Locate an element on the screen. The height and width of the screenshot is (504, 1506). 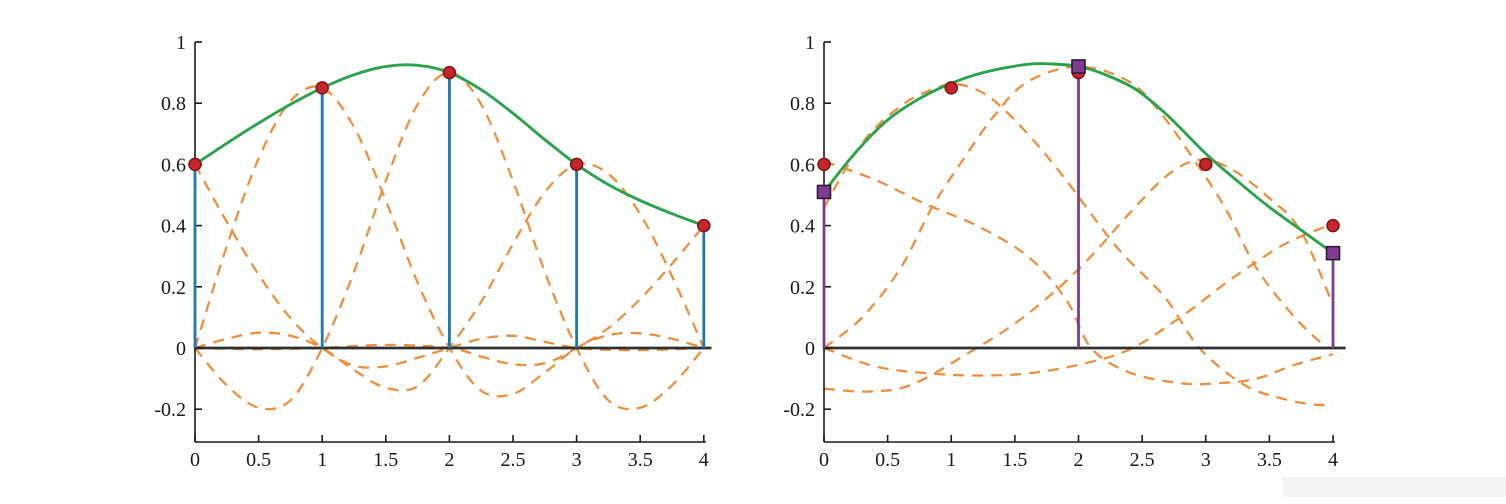
interpolation-panel-scaled-basis-0-curve is located at coordinates (448, 266).